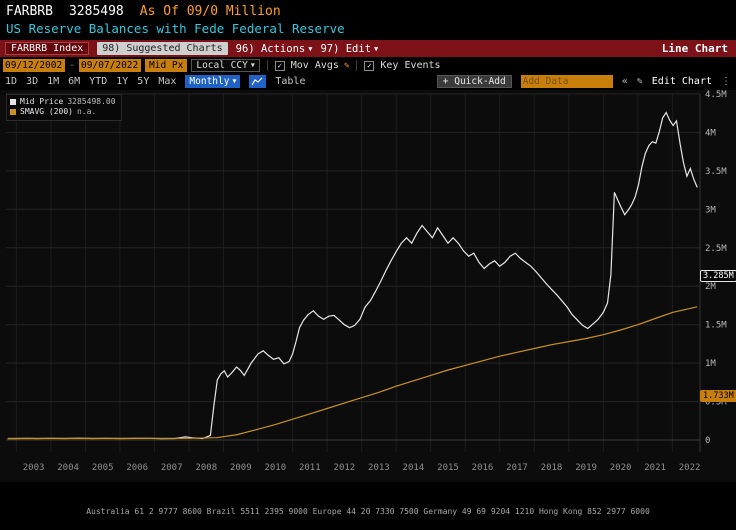  I want to click on command-line: FARBRB 3285498 As Of 09/0 Million, so click(371, 11).